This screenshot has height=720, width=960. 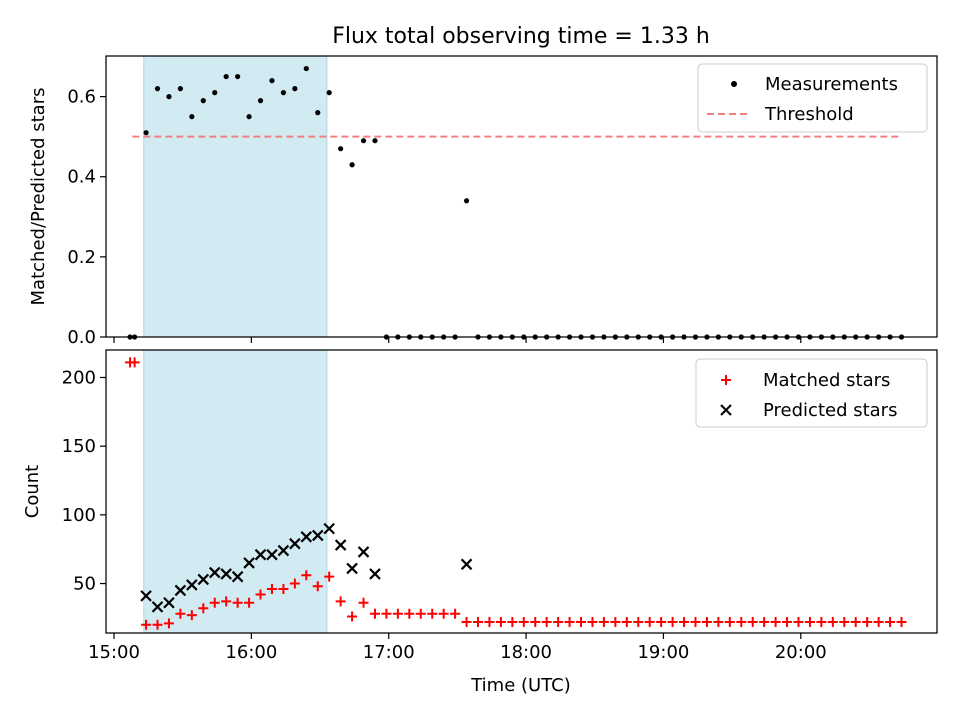 I want to click on x-tick-label: 17:00, so click(x=389, y=652).